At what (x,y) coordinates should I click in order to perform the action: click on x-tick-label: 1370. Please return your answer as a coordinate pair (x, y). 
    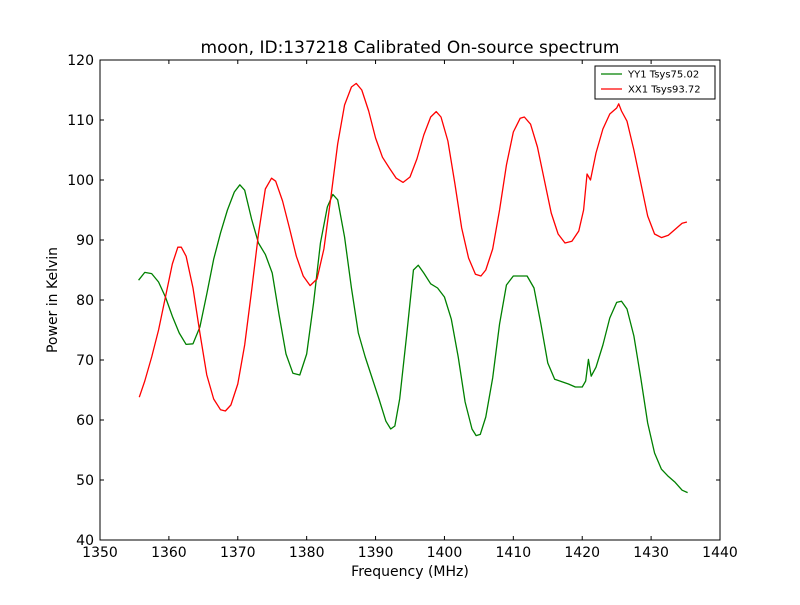
    Looking at the image, I should click on (238, 553).